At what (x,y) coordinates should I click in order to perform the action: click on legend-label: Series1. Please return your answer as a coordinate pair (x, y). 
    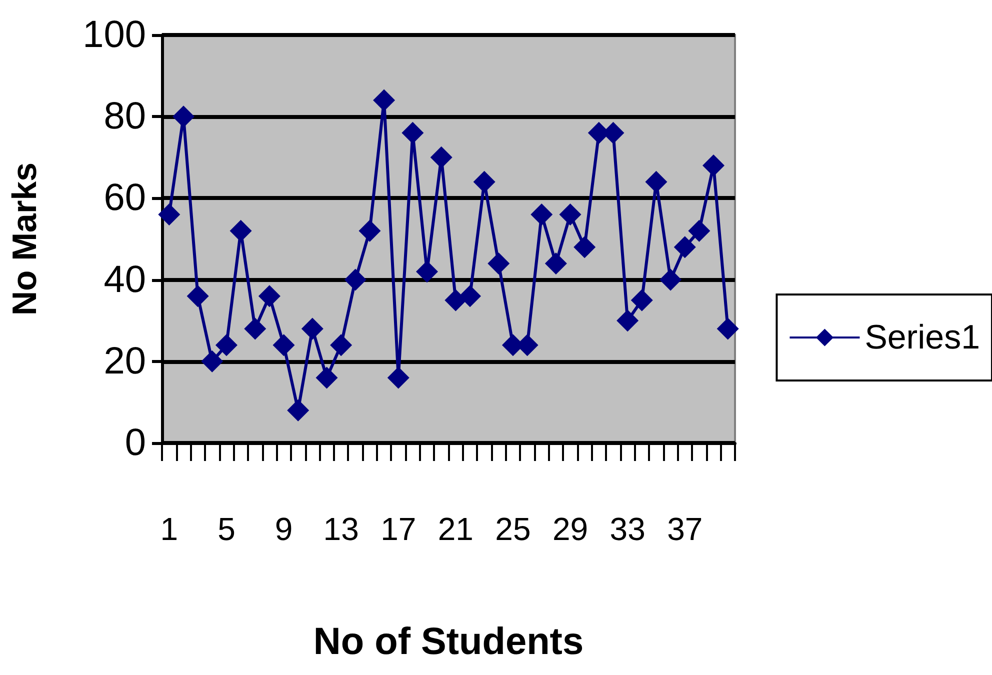
    Looking at the image, I should click on (922, 337).